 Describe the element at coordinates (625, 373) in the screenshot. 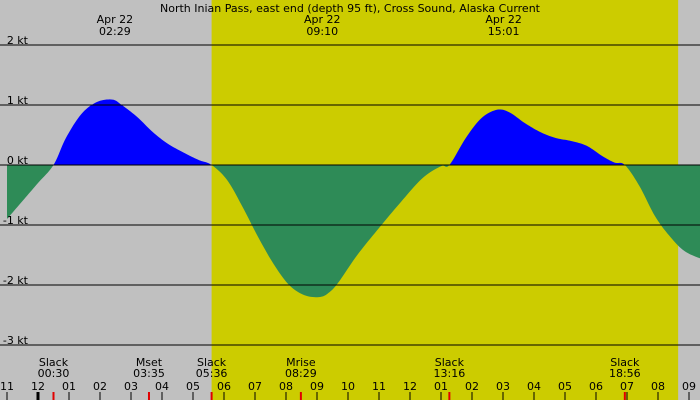

I see `event-time: 18:56` at that location.